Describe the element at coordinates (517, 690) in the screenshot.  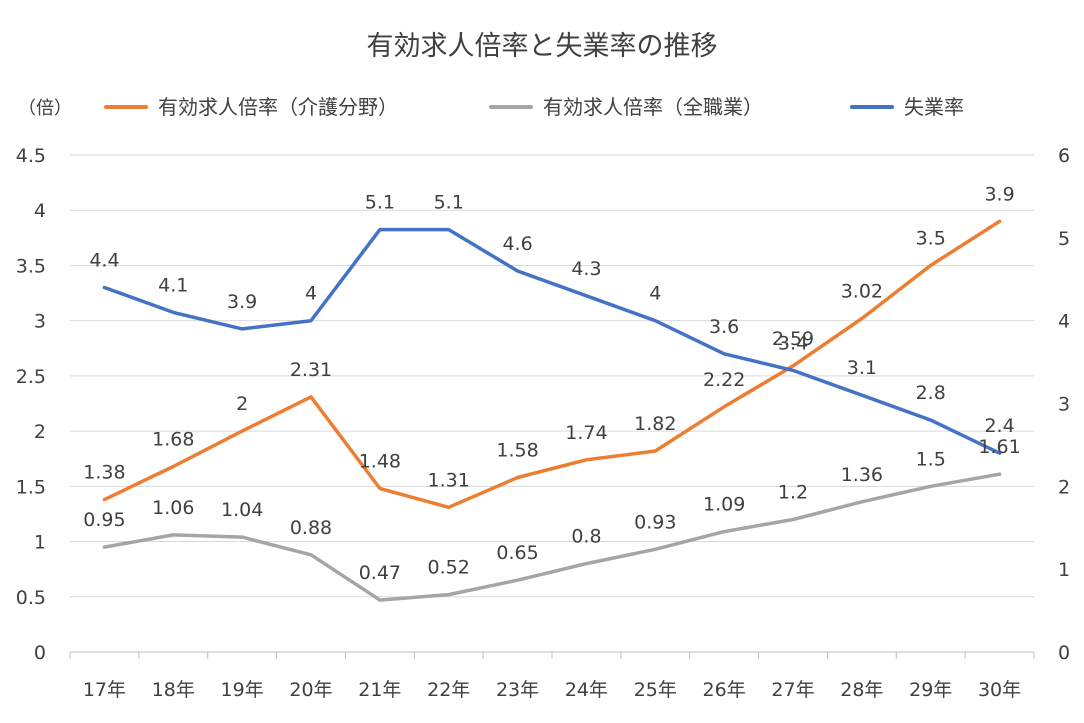
I see `x-tick-label: 23年` at that location.